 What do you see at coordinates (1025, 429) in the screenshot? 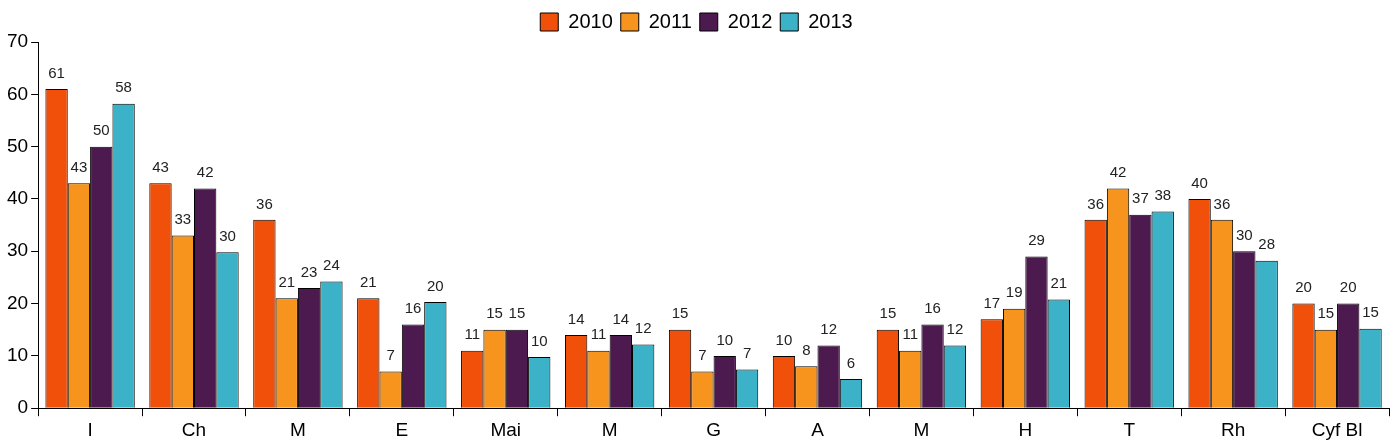
I see `x-tick-label: H` at bounding box center [1025, 429].